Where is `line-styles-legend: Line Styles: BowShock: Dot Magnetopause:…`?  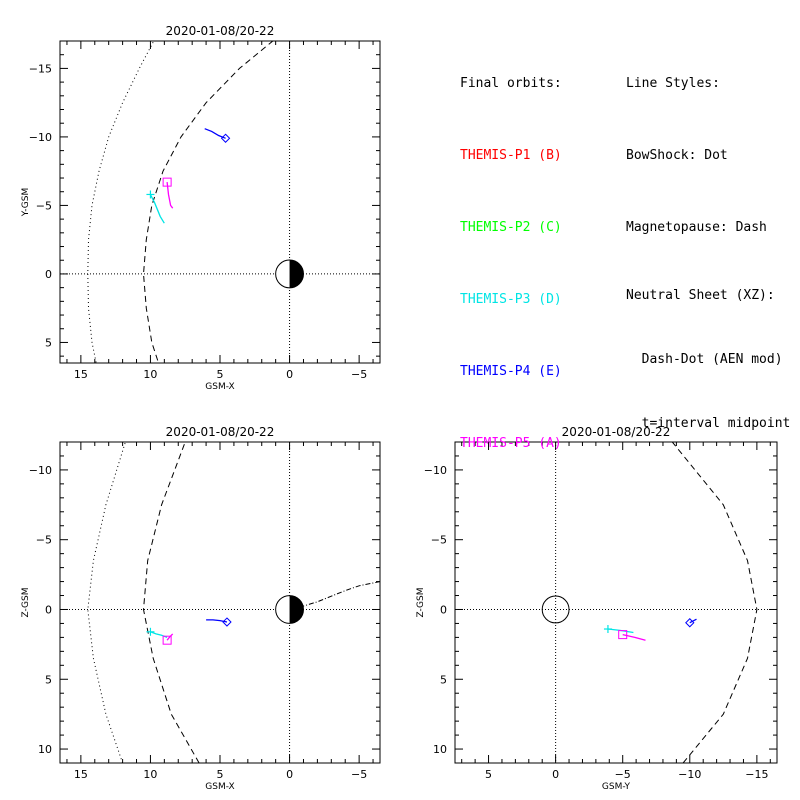 line-styles-legend: Line Styles: BowShock: Dot Magnetopause:… is located at coordinates (708, 240).